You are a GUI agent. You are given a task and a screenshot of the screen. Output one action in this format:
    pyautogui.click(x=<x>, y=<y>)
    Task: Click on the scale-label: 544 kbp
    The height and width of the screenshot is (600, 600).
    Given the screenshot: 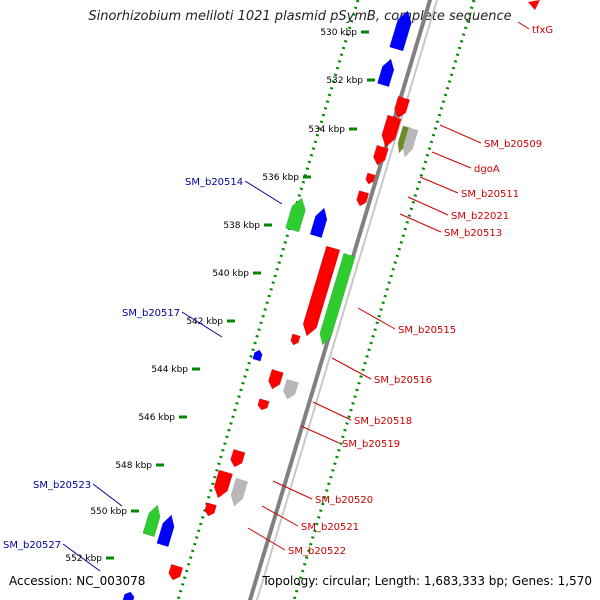 What is the action you would take?
    pyautogui.click(x=169, y=370)
    